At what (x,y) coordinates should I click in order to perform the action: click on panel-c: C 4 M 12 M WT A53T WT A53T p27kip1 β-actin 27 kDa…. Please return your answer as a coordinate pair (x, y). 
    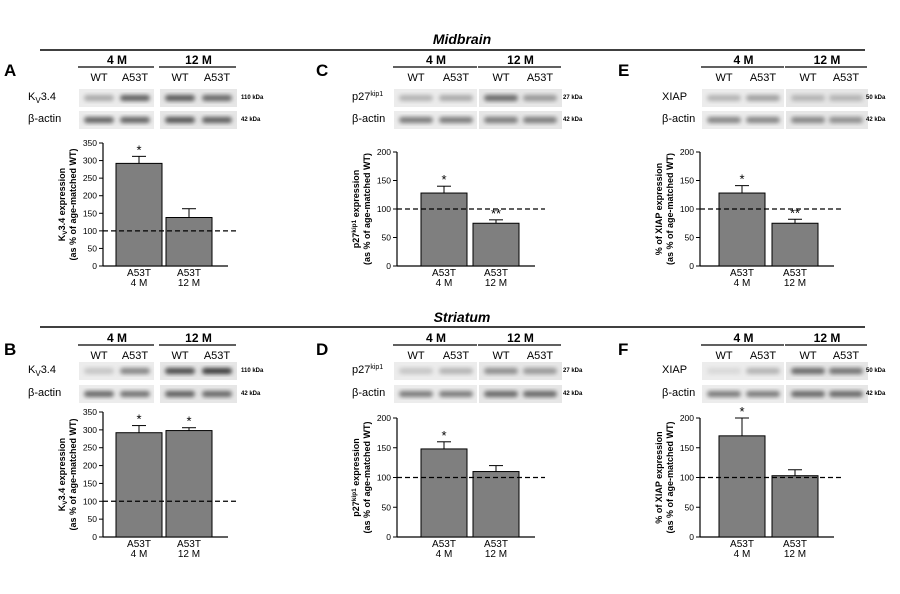
    Looking at the image, I should click on (449, 171).